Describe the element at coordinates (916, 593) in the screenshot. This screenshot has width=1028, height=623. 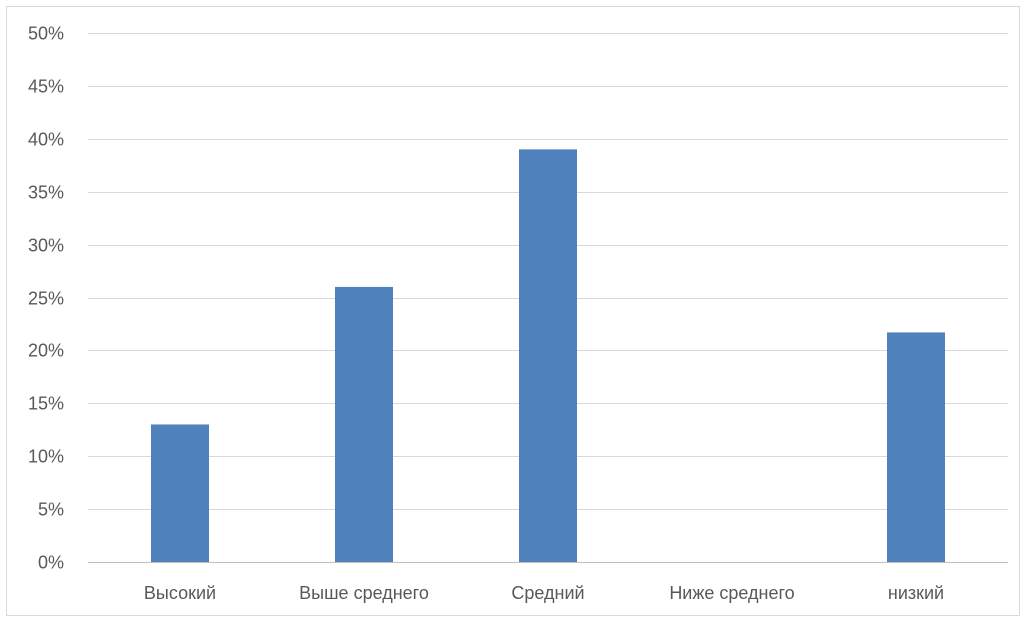
I see `x-tick-label: низкий` at that location.